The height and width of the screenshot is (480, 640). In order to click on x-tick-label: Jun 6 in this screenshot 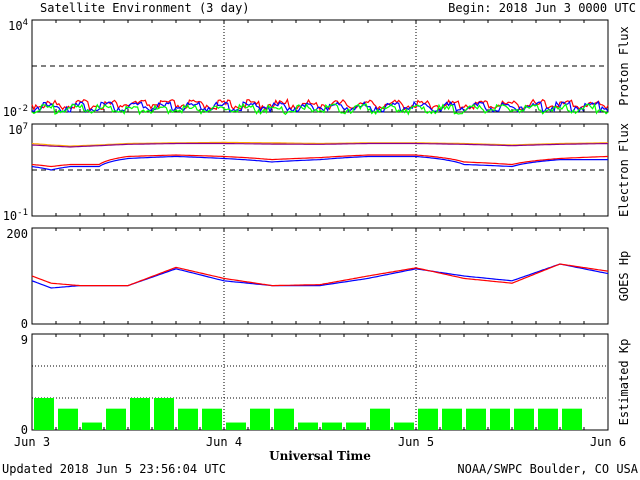, I will do `click(608, 442)`.